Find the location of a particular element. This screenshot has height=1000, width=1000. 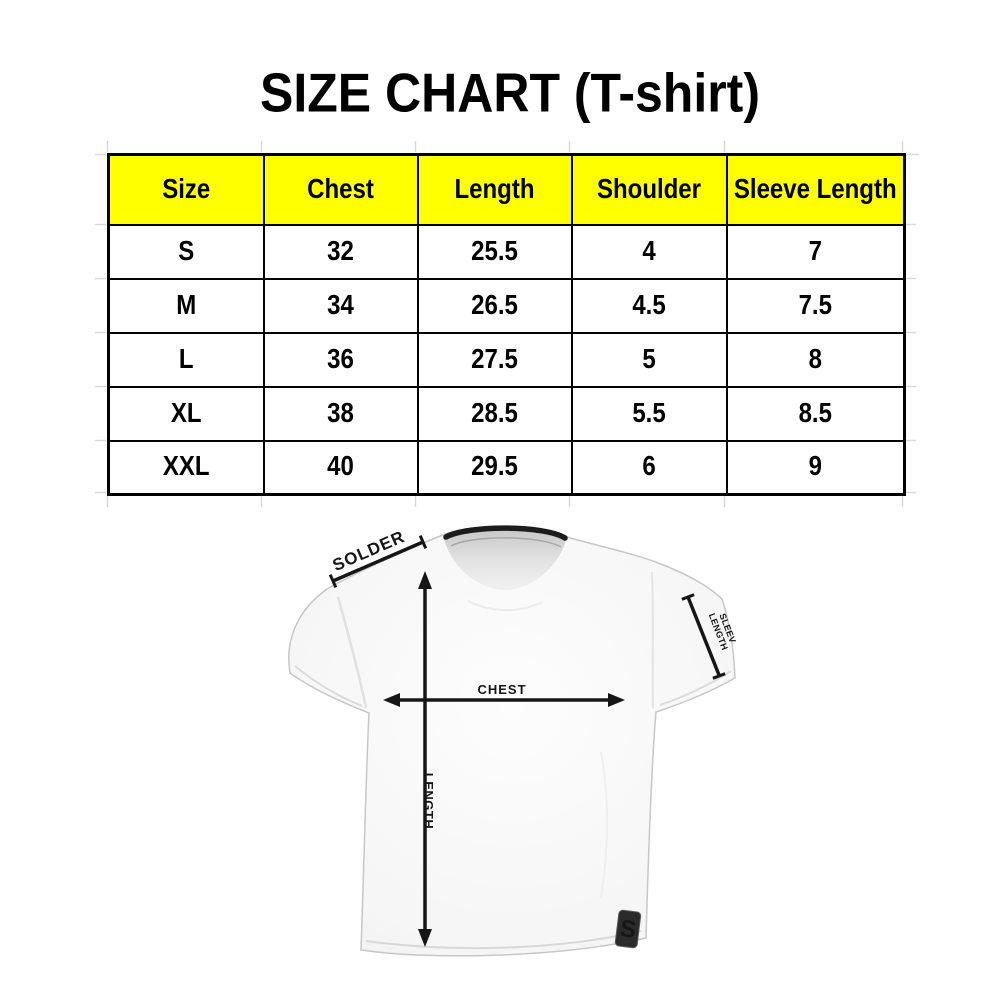

header-label: Size is located at coordinates (186, 189).